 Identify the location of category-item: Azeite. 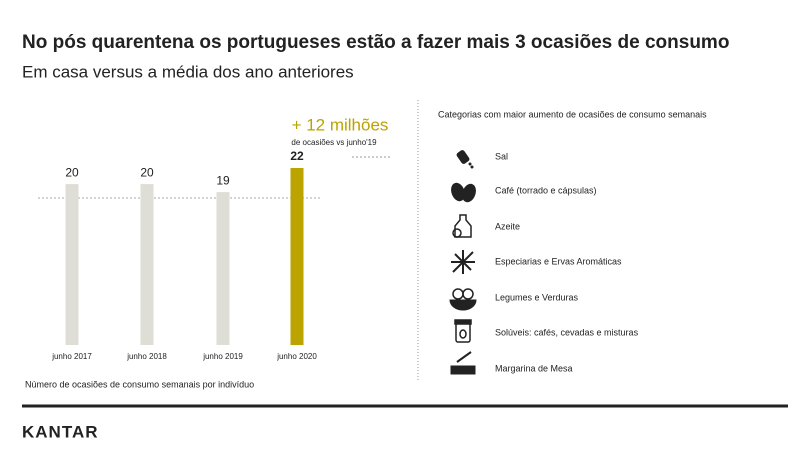
(507, 226).